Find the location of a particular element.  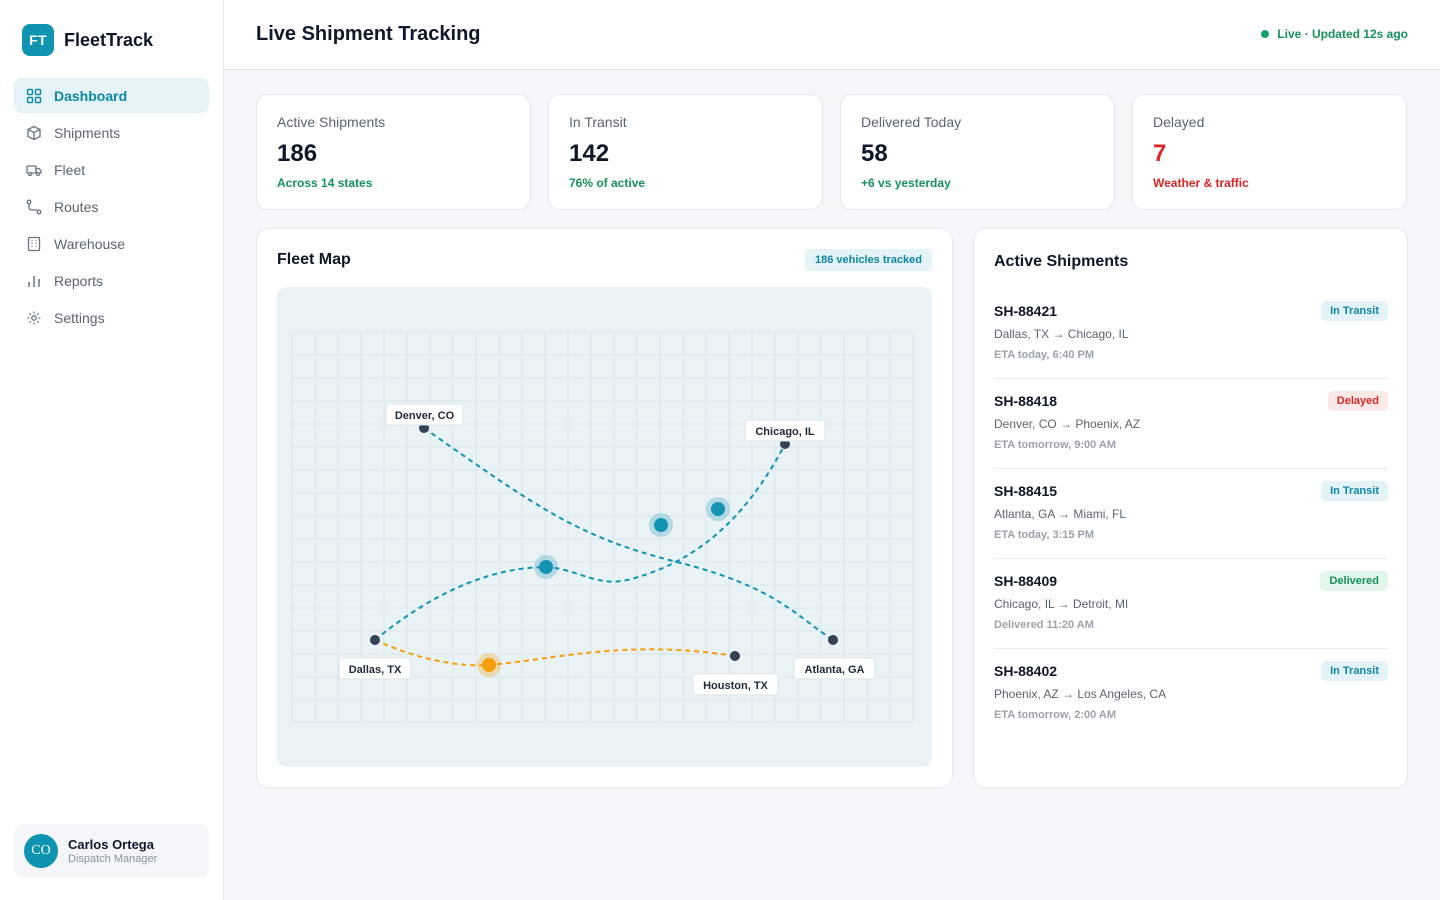

city-dot-dallas is located at coordinates (375, 640).